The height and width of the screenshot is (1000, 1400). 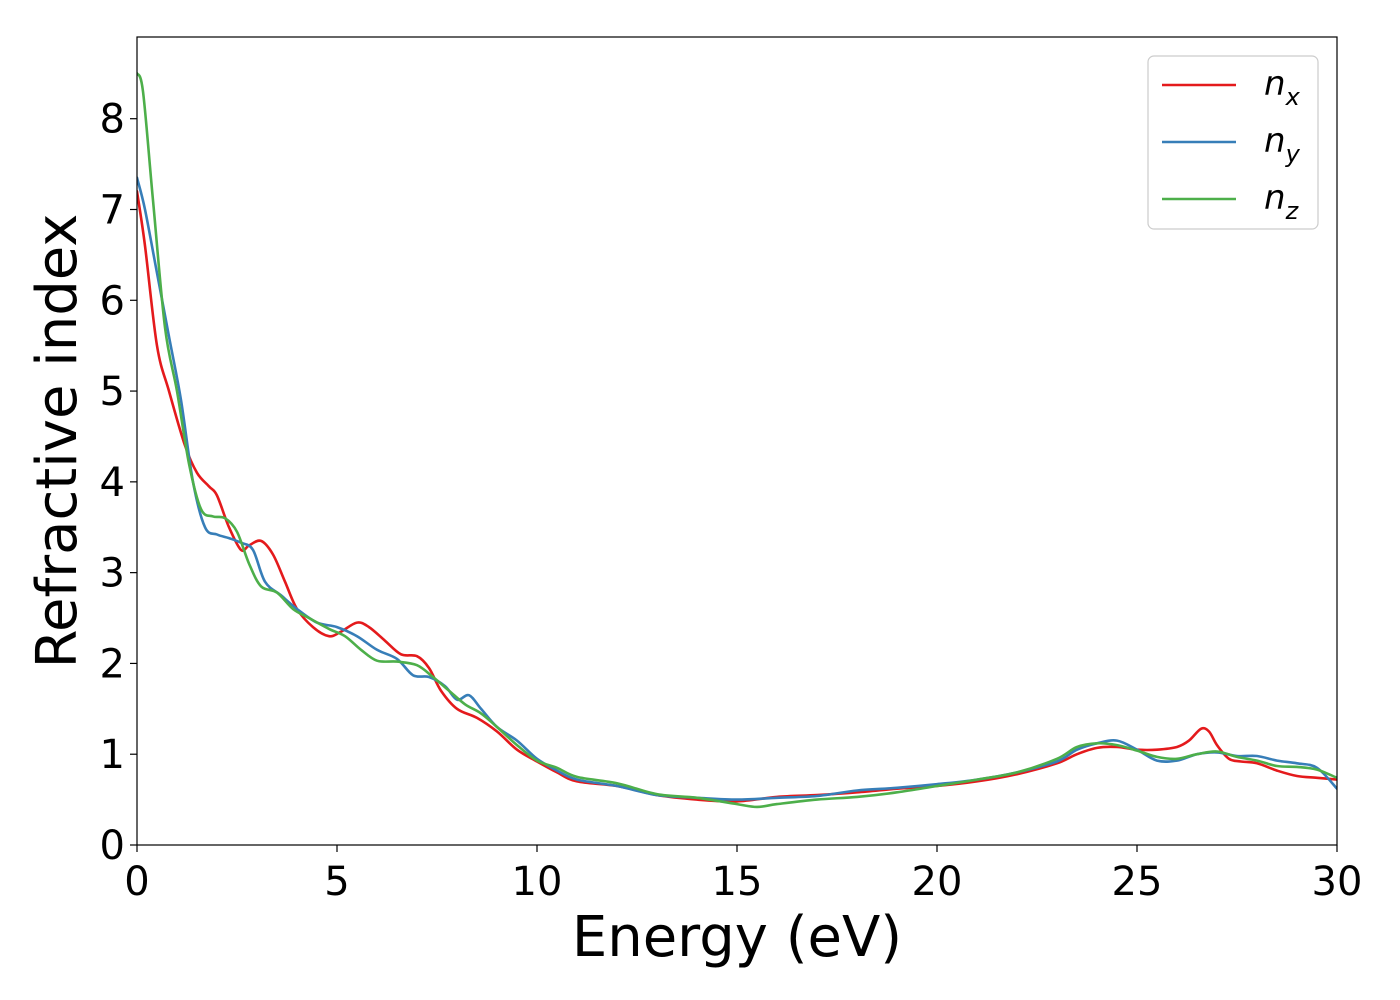 What do you see at coordinates (112, 574) in the screenshot?
I see `y-tick-label: 3` at bounding box center [112, 574].